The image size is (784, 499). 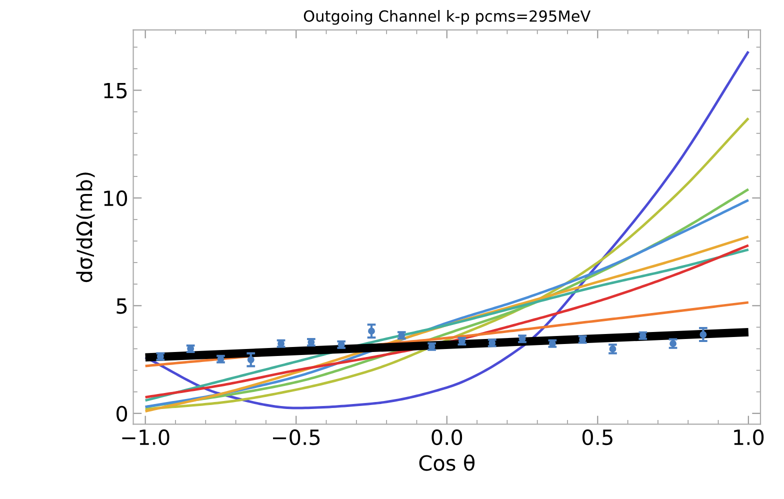 What do you see at coordinates (146, 437) in the screenshot?
I see `x-tick-label: −1.0` at bounding box center [146, 437].